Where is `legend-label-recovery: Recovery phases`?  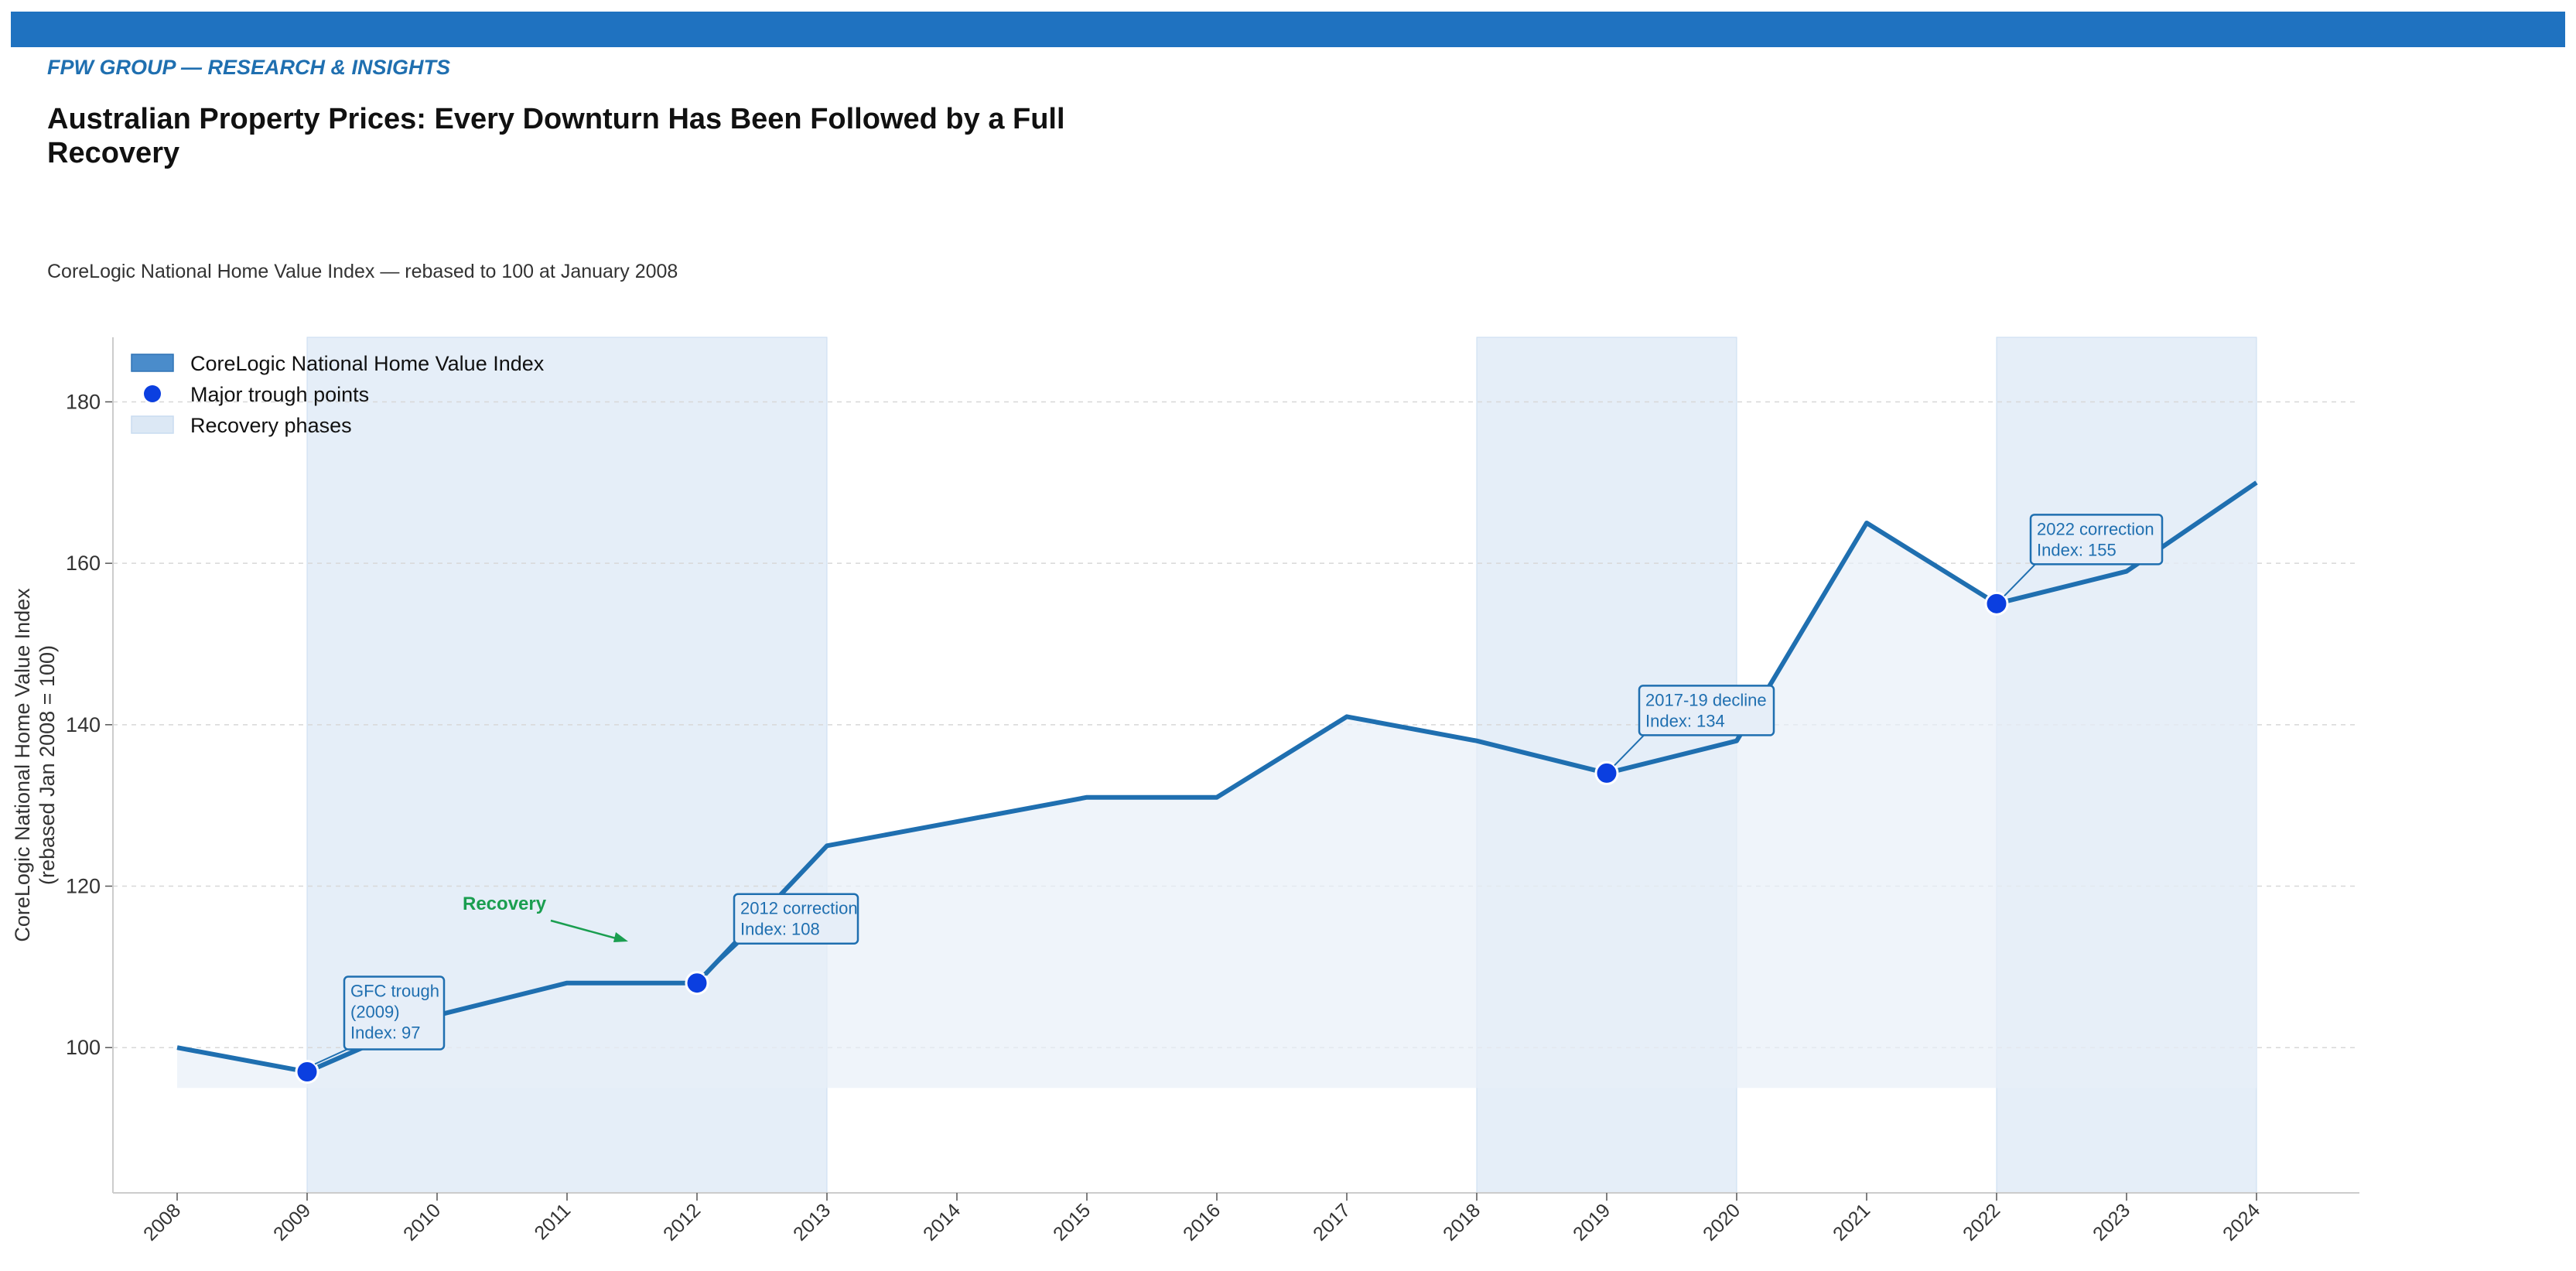
legend-label-recovery: Recovery phases is located at coordinates (271, 425).